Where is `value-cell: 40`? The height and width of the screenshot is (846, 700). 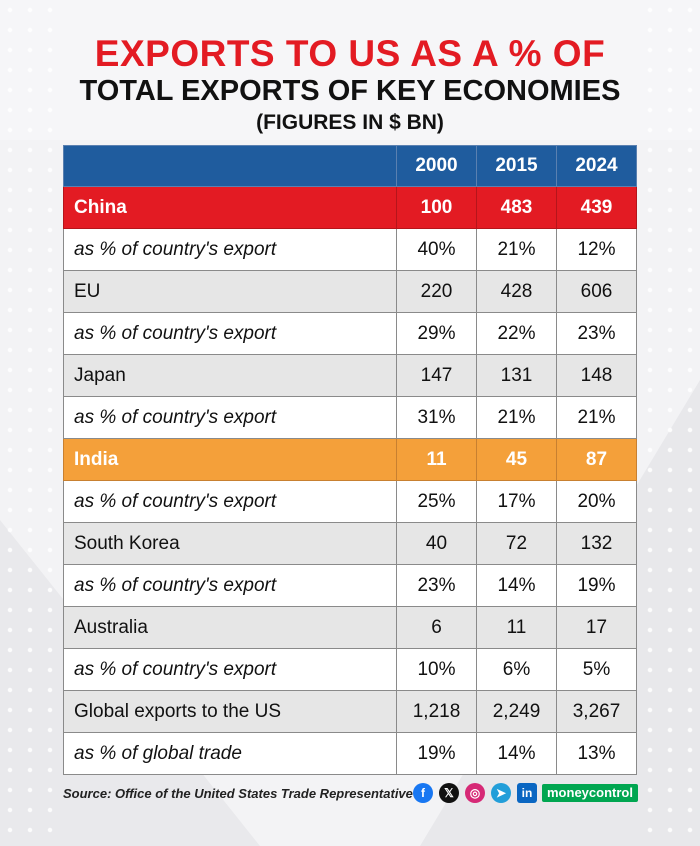
value-cell: 40 is located at coordinates (436, 543).